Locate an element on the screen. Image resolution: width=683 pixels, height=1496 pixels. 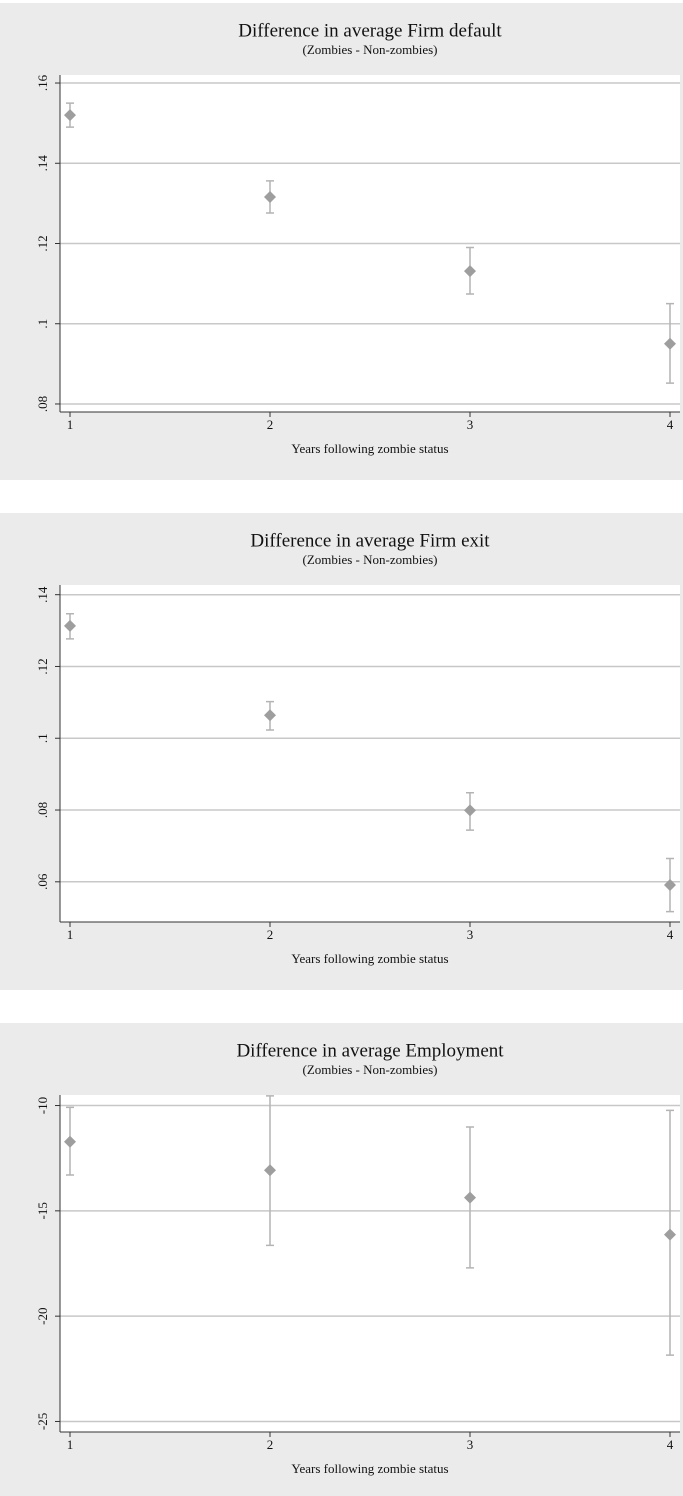
y-tick-label: -25 is located at coordinates (42, 1421).